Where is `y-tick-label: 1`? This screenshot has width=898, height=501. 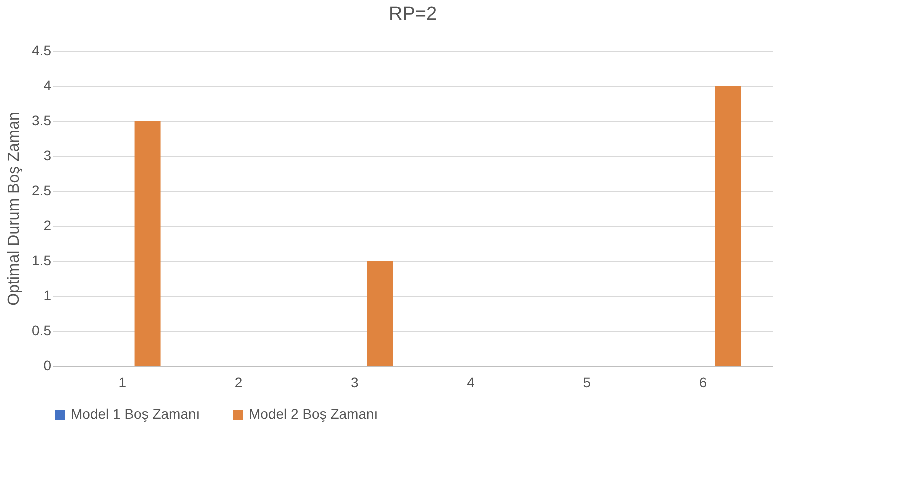
y-tick-label: 1 is located at coordinates (48, 296).